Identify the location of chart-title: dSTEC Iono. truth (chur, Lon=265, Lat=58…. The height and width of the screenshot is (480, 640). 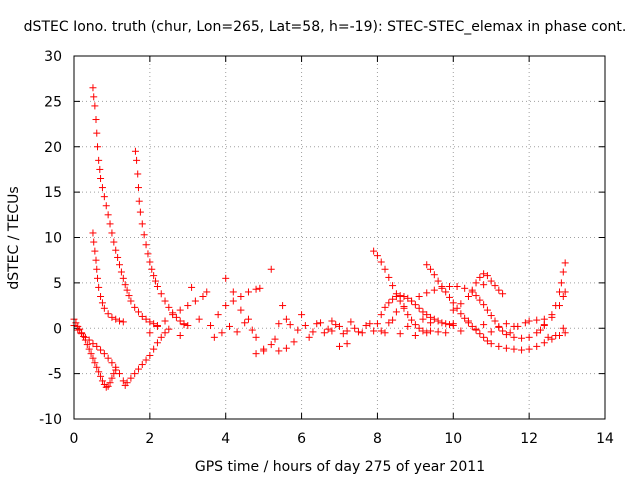
(325, 27).